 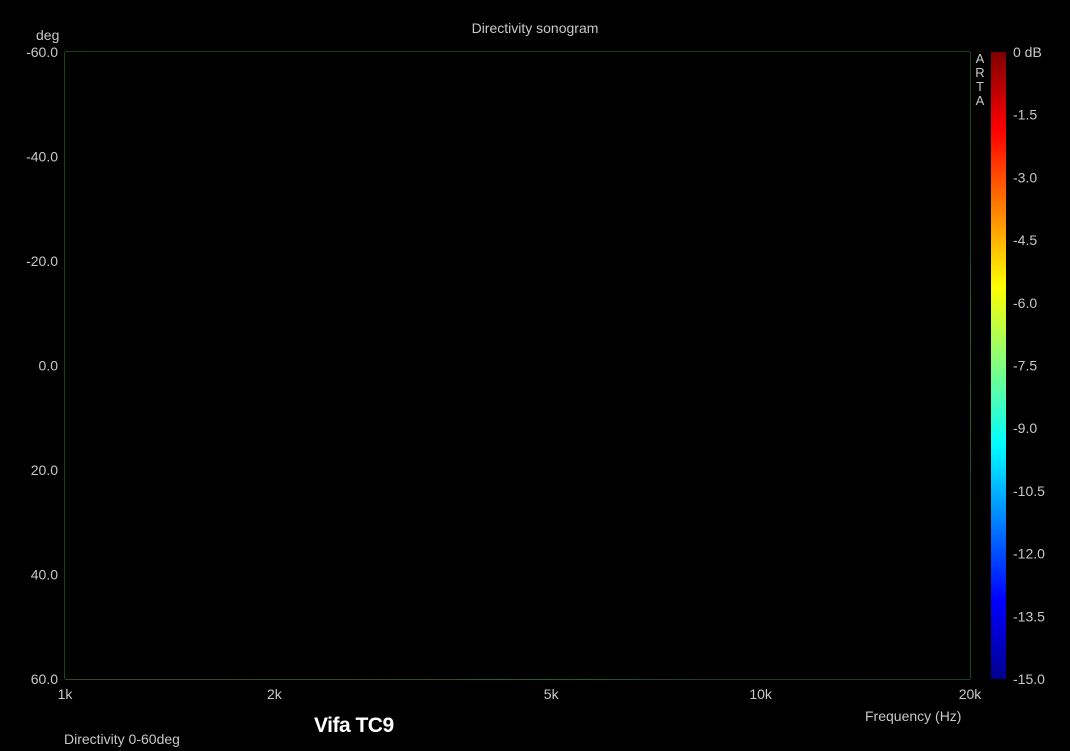 What do you see at coordinates (1025, 240) in the screenshot?
I see `colorbar-tick-label: -4.5` at bounding box center [1025, 240].